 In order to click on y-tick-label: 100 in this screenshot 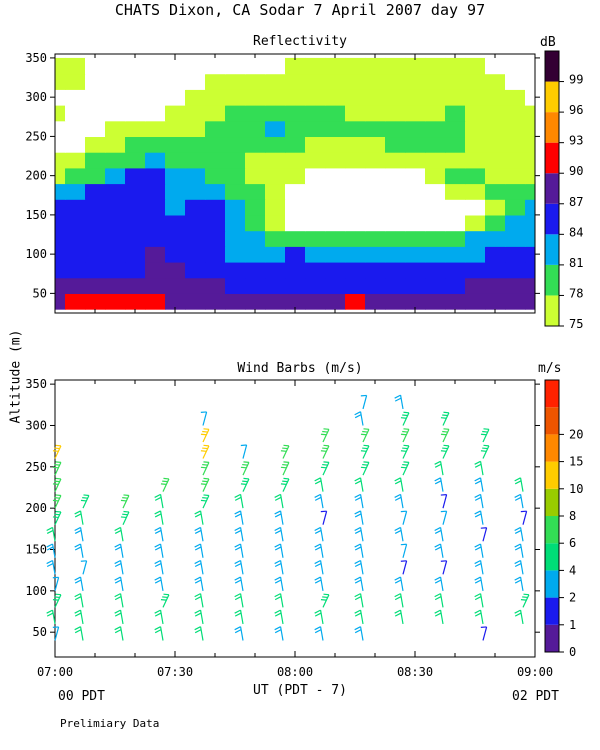, I will do `click(36, 591)`.